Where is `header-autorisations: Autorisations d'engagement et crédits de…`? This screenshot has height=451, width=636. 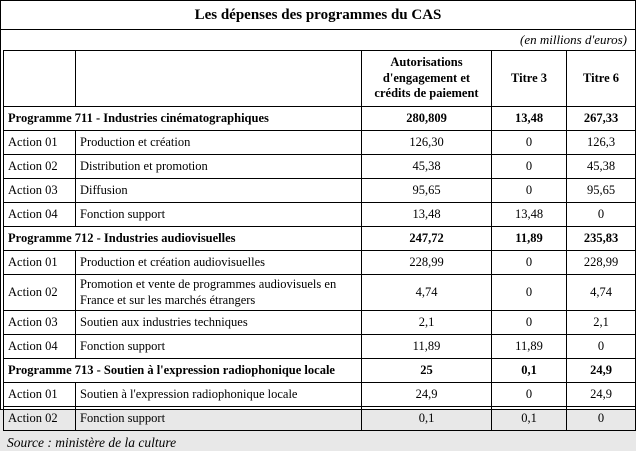
header-autorisations: Autorisations d'engagement et crédits de… is located at coordinates (426, 78).